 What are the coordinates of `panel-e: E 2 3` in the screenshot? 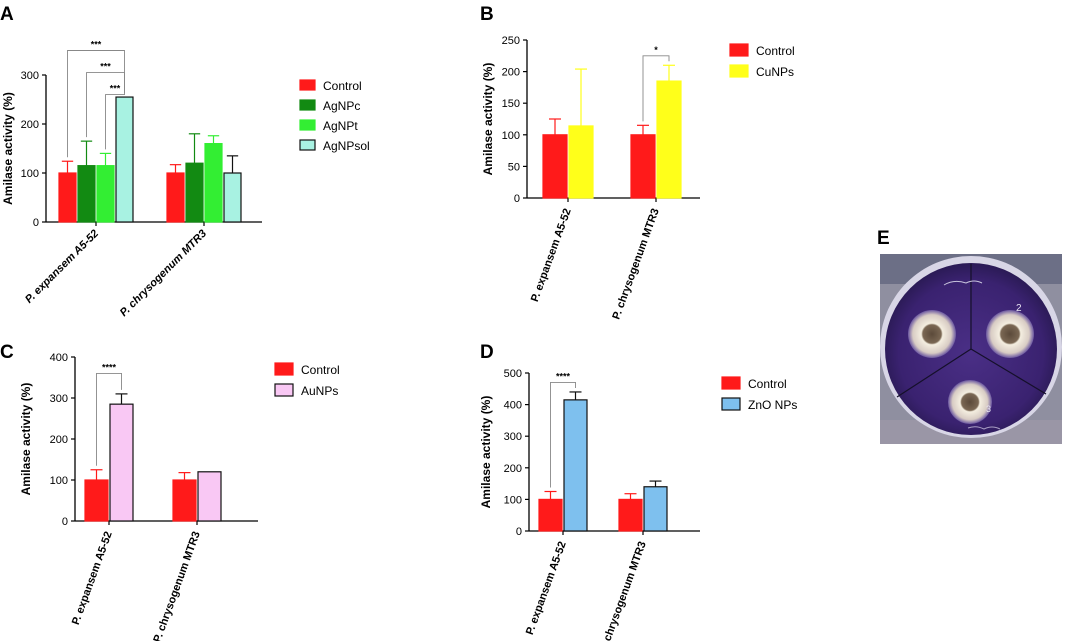 It's located at (969, 336).